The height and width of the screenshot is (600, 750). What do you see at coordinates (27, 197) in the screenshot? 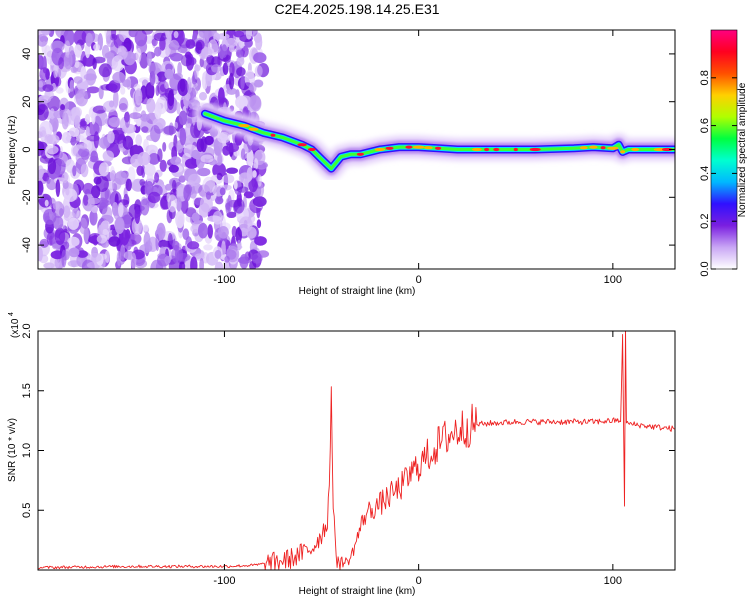
I see `y-tick-label: -20` at bounding box center [27, 197].